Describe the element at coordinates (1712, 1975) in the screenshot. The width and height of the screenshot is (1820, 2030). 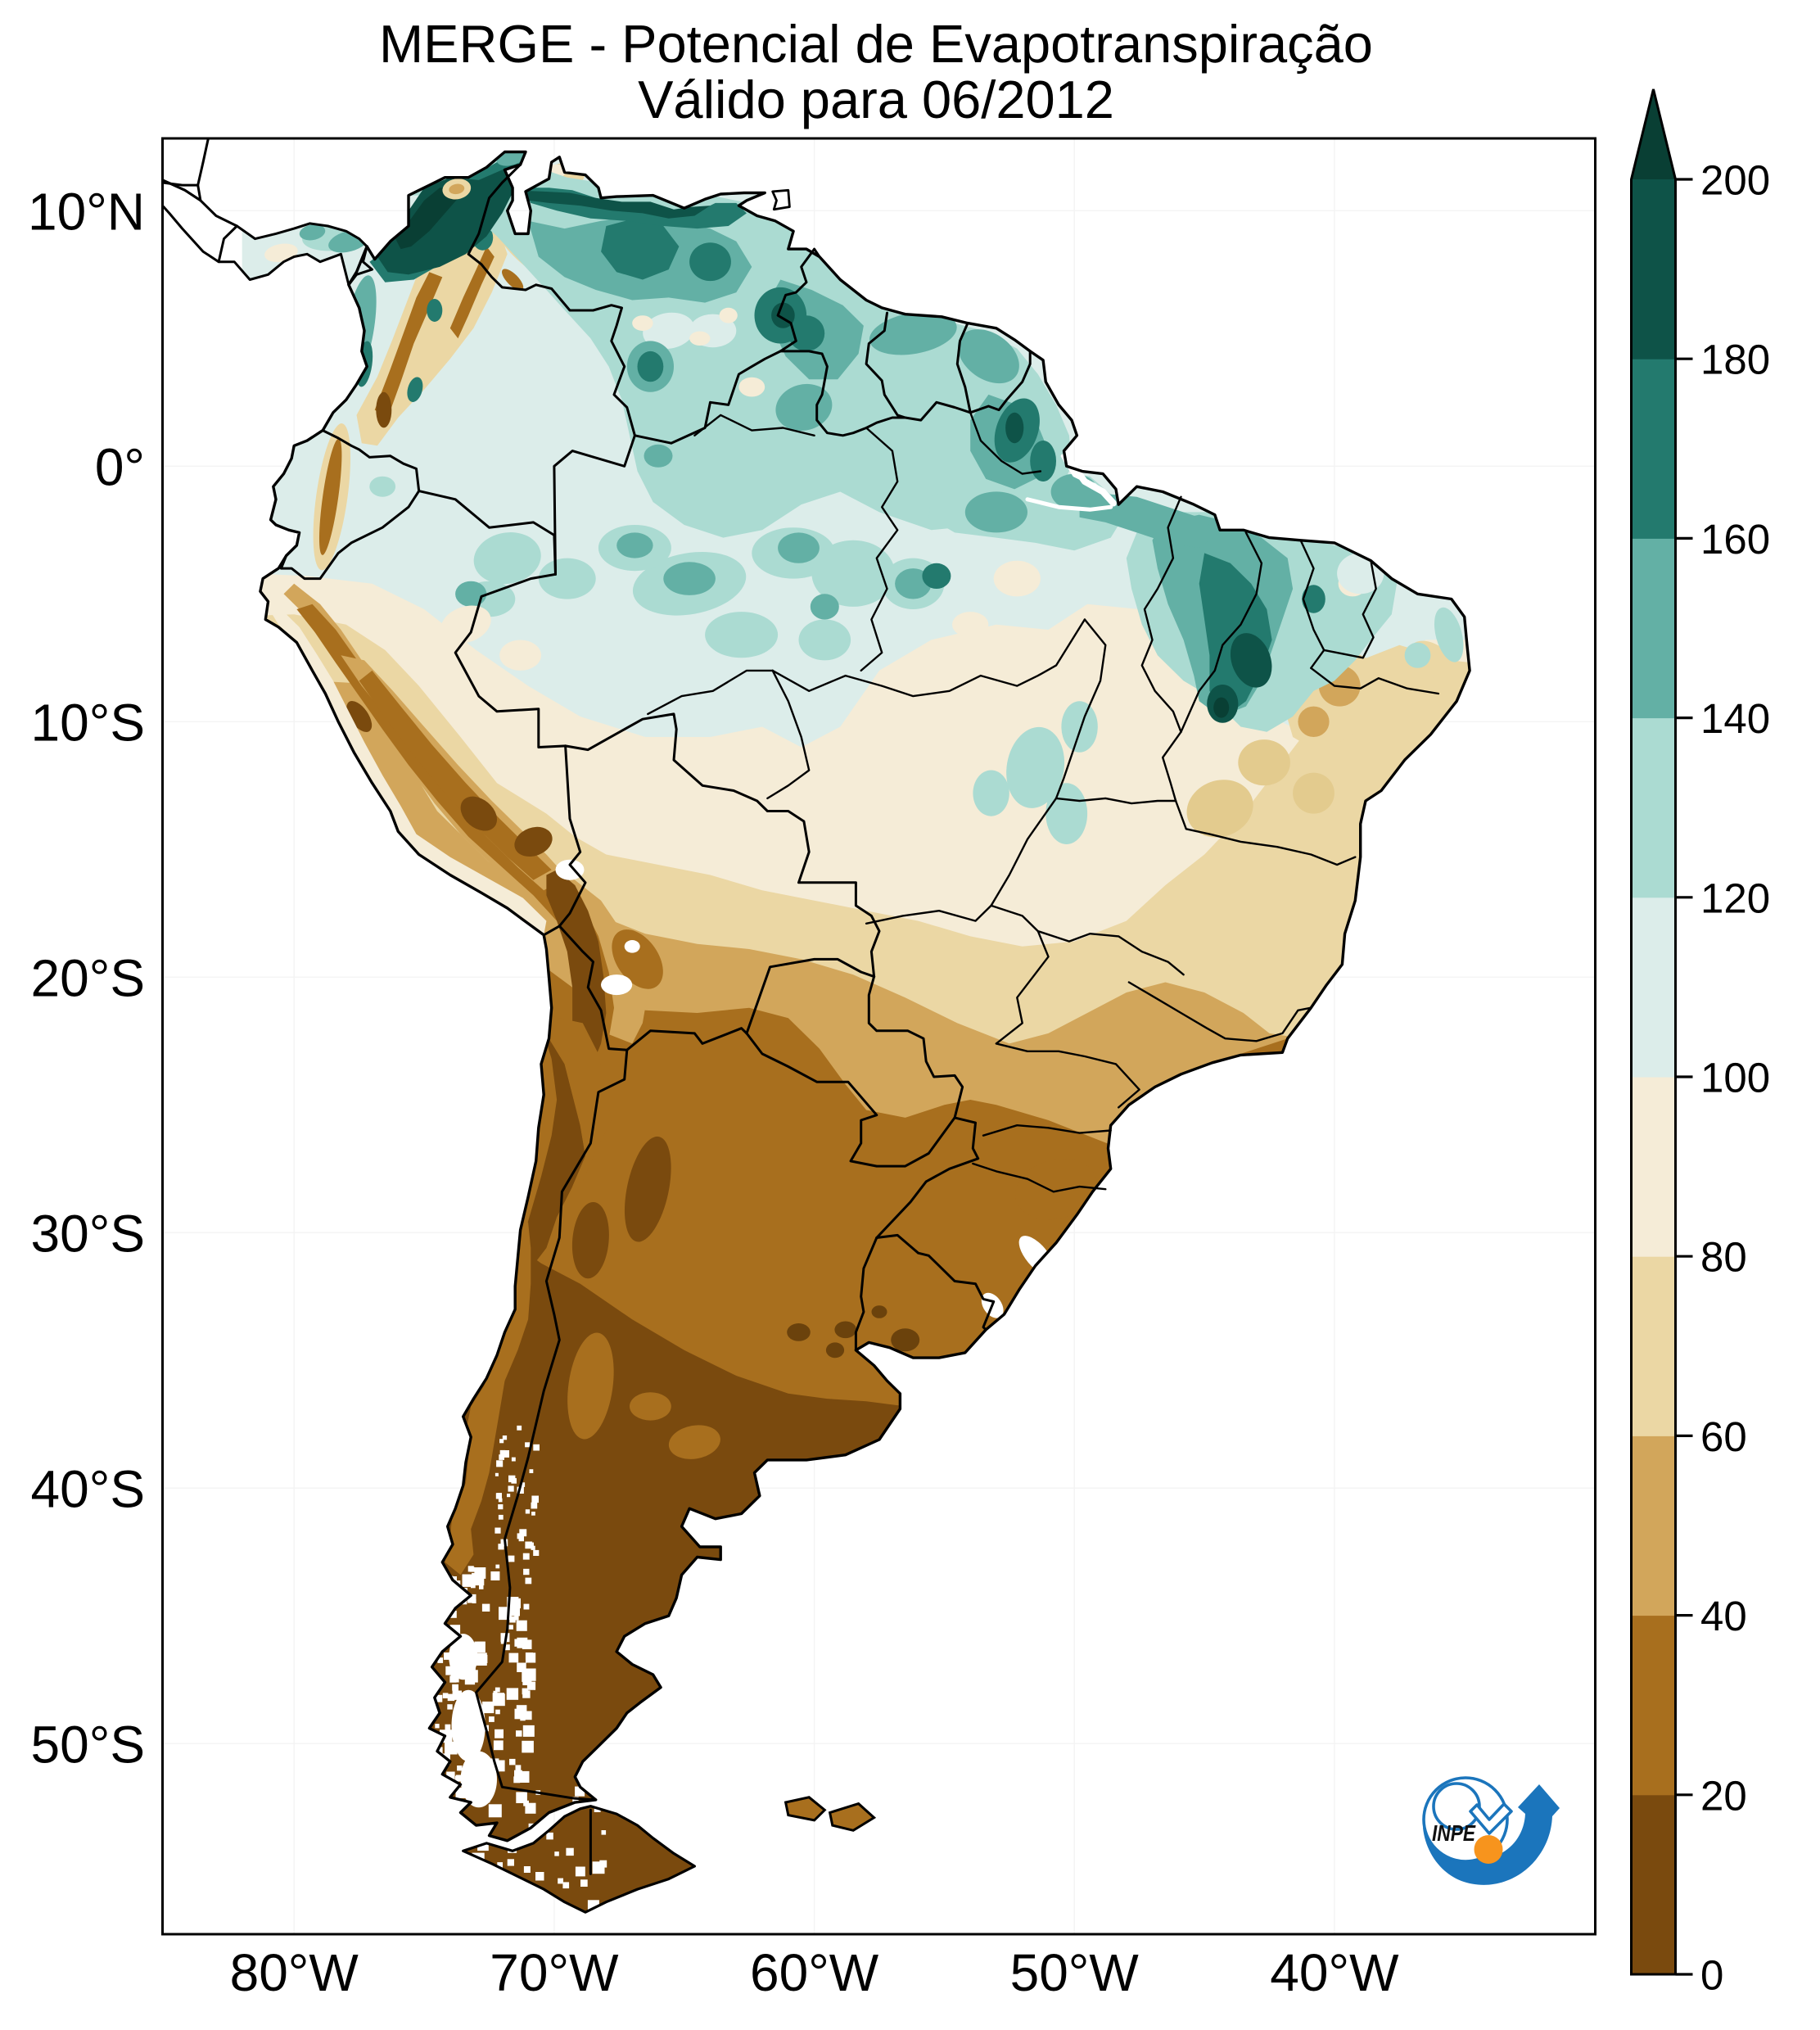
I see `svg-text: 0` at that location.